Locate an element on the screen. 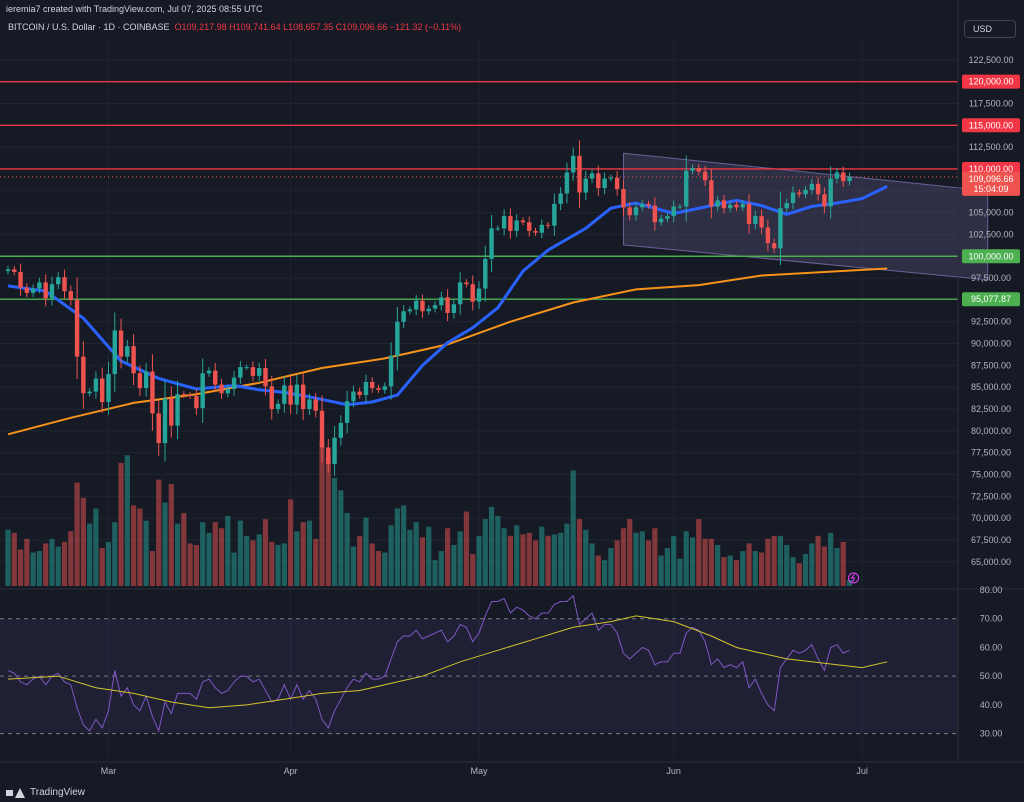  rsi-line is located at coordinates (428, 663).